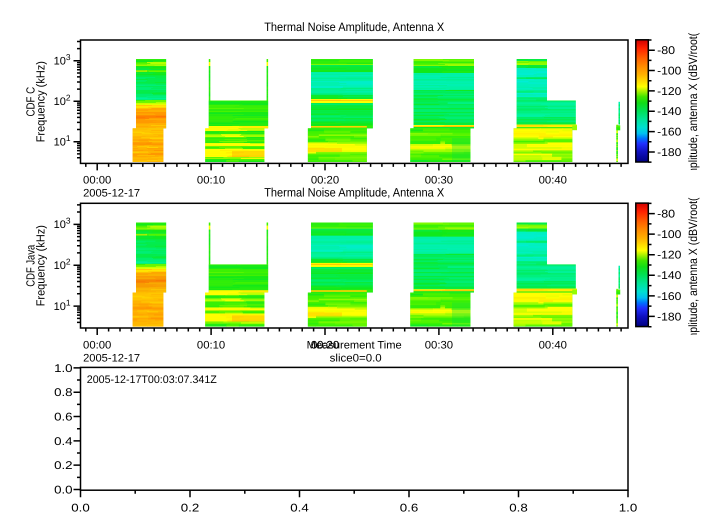 The height and width of the screenshot is (532, 718). What do you see at coordinates (31, 265) in the screenshot?
I see `svg-text: CDF Java` at bounding box center [31, 265].